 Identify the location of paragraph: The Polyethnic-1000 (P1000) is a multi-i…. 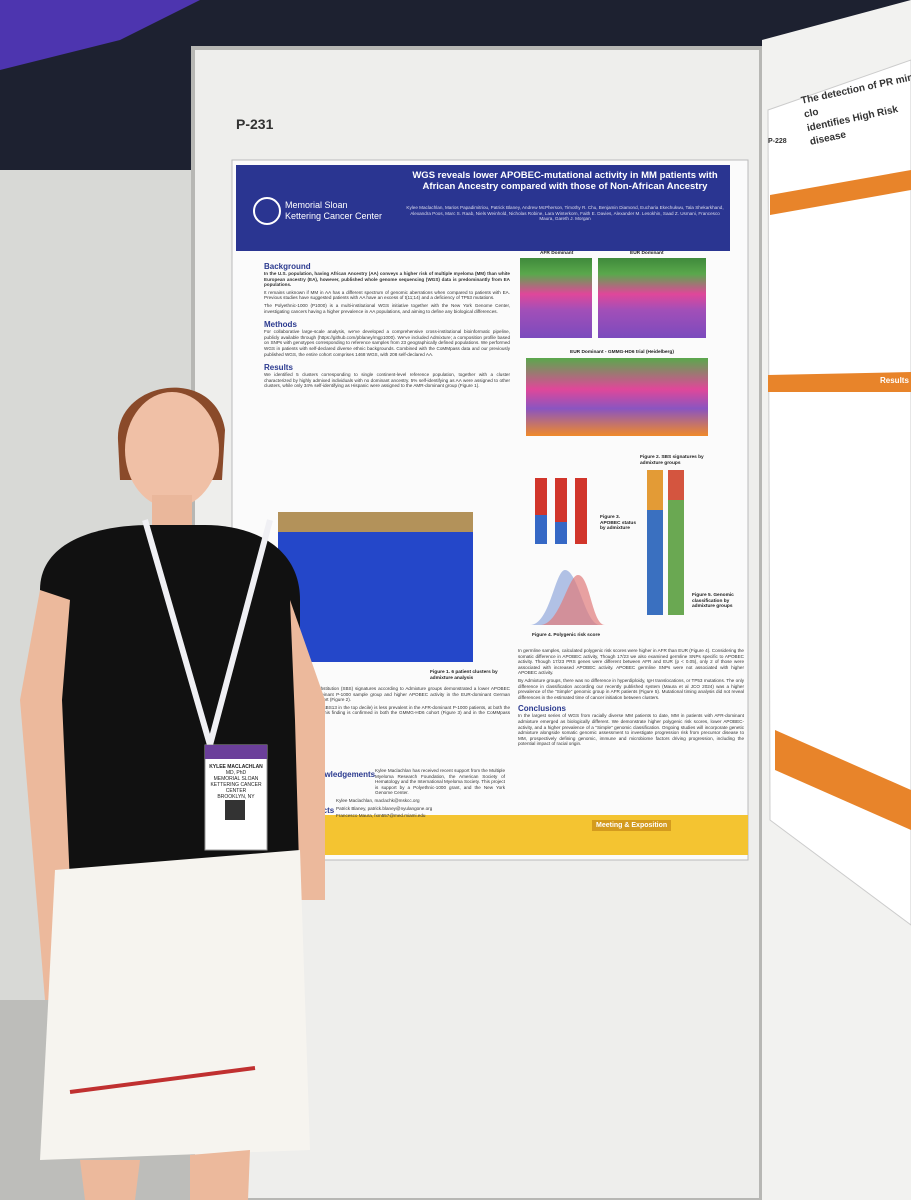
(387, 308).